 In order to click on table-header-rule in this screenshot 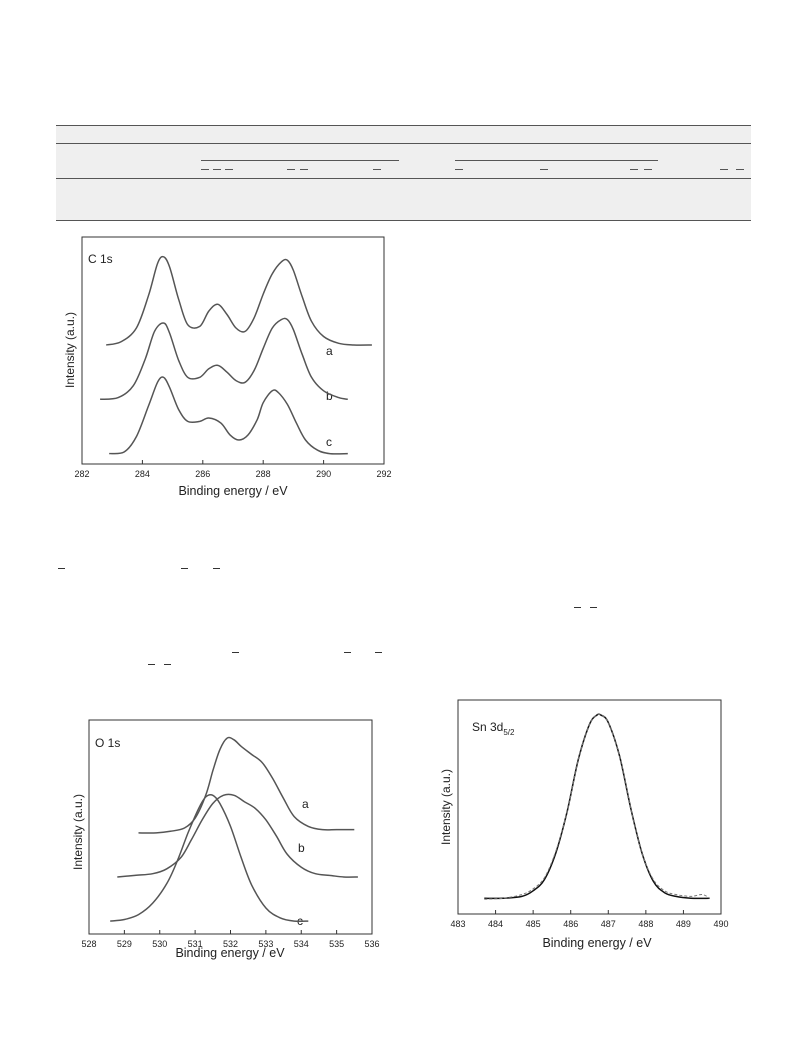, I will do `click(403, 143)`.